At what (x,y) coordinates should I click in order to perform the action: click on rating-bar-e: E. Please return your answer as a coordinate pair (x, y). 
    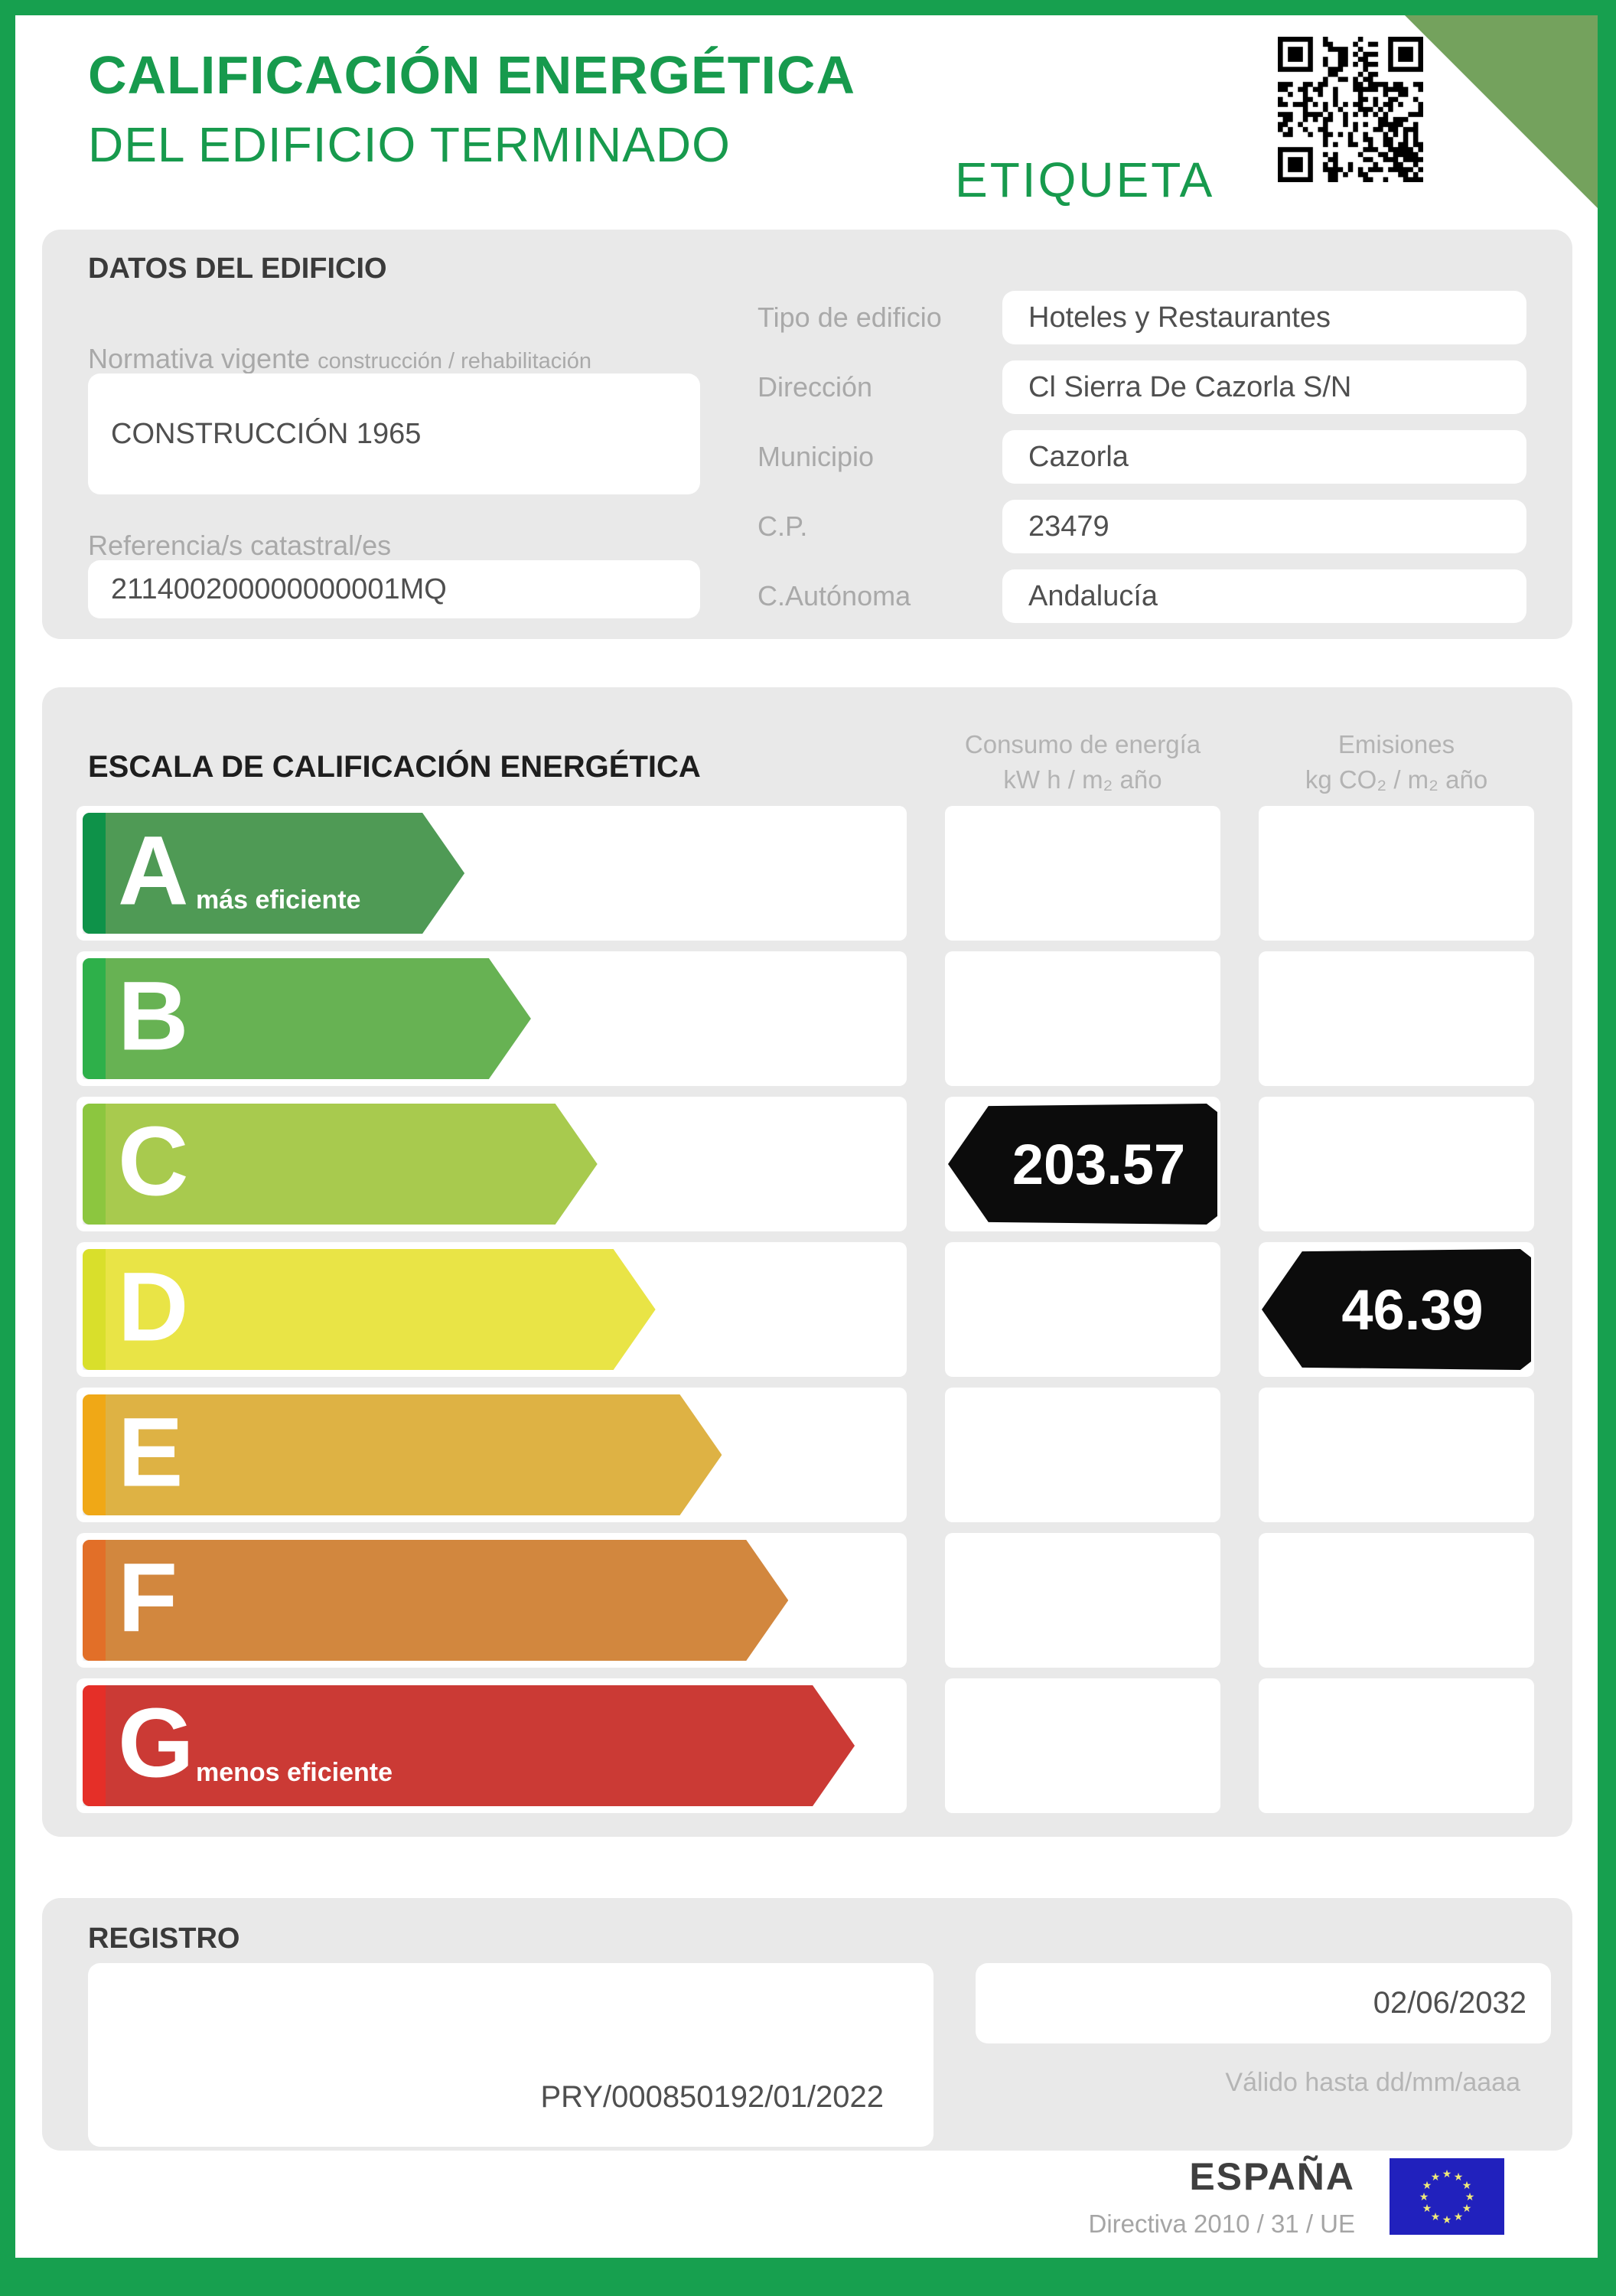
    Looking at the image, I should click on (403, 1454).